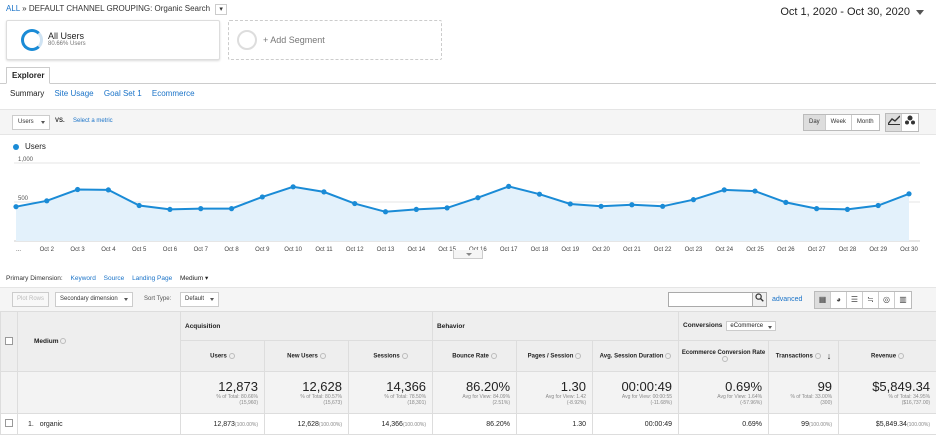 The width and height of the screenshot is (936, 440). What do you see at coordinates (335, 40) in the screenshot?
I see `add-segment-button: + Add Segment` at bounding box center [335, 40].